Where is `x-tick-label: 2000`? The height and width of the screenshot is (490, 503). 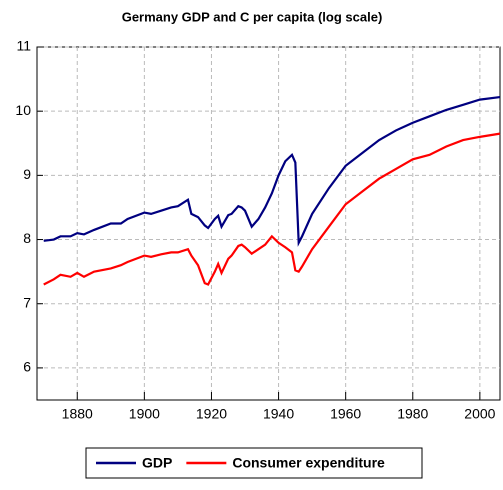
x-tick-label: 2000 is located at coordinates (479, 414).